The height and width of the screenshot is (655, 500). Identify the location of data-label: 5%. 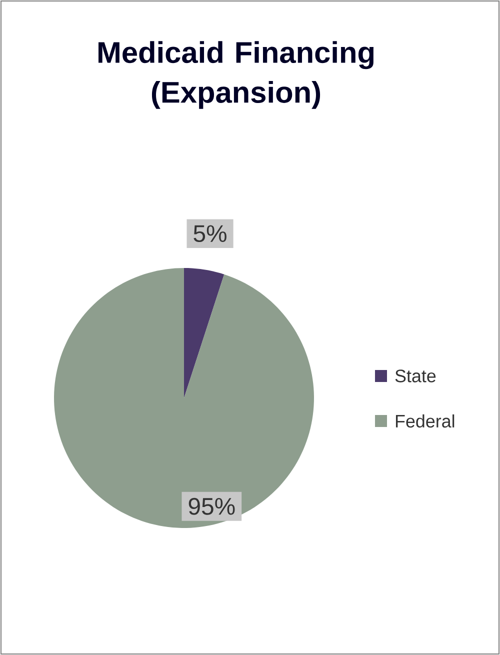
(210, 233).